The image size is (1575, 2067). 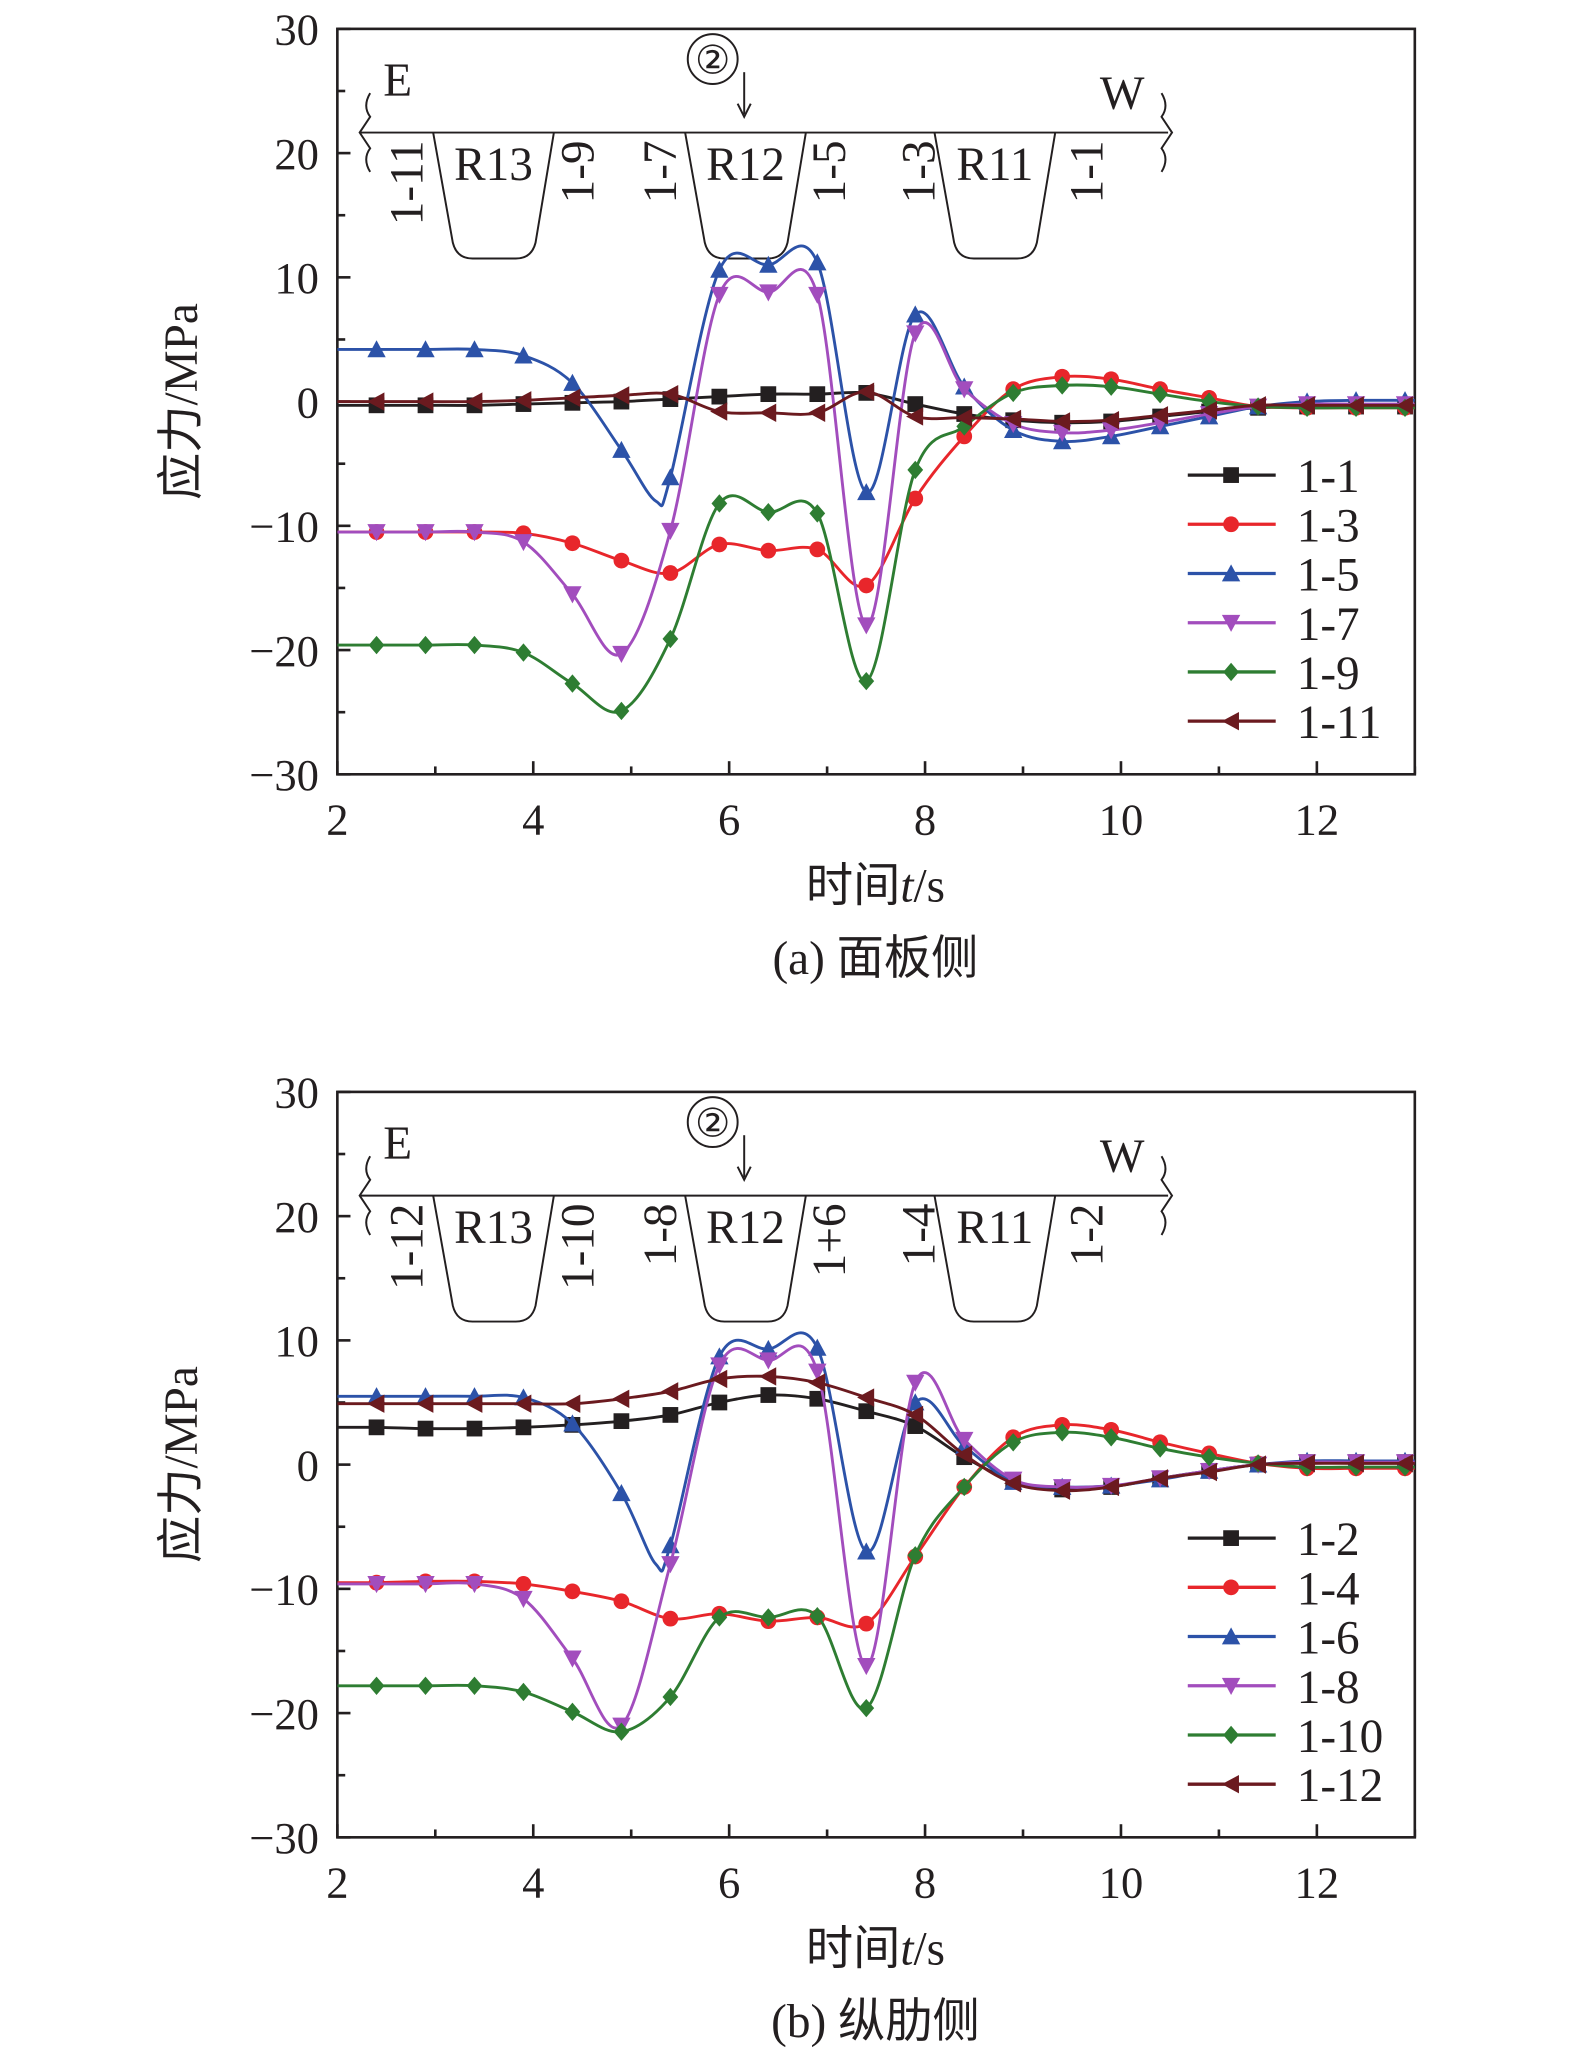 What do you see at coordinates (1340, 1737) in the screenshot?
I see `legend-label: 1-10` at bounding box center [1340, 1737].